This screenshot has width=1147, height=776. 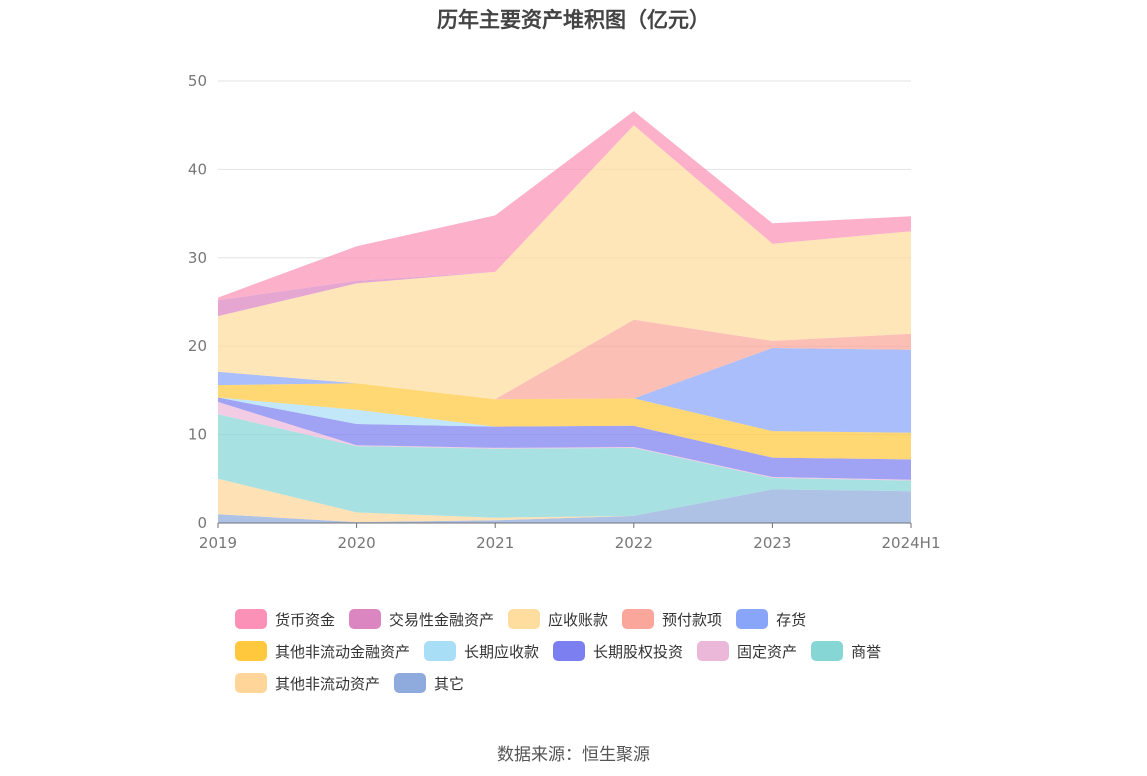 I want to click on legend-item: 货币资金, so click(x=285, y=619).